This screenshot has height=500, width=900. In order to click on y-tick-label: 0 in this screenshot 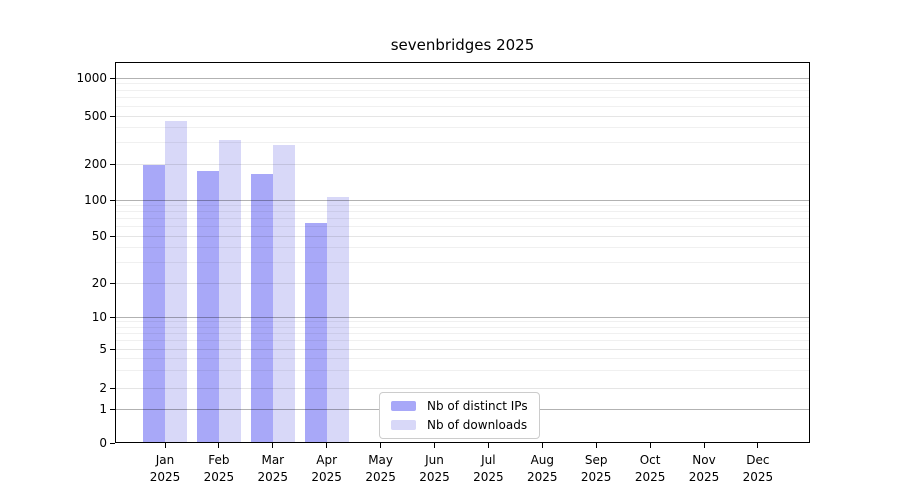, I will do `click(103, 442)`.